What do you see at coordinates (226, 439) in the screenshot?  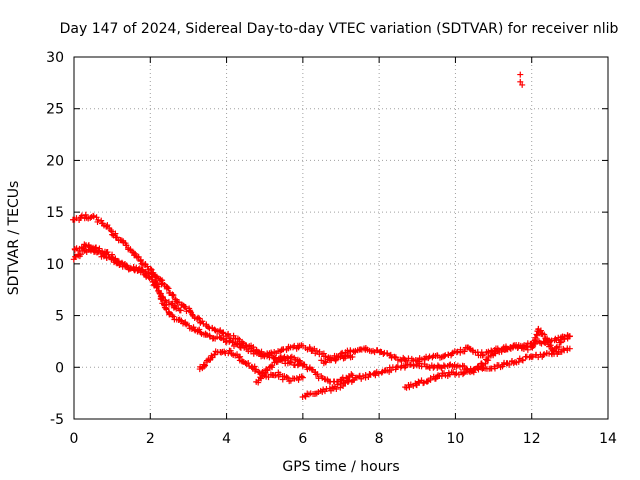 I see `x-tick-label: 4` at bounding box center [226, 439].